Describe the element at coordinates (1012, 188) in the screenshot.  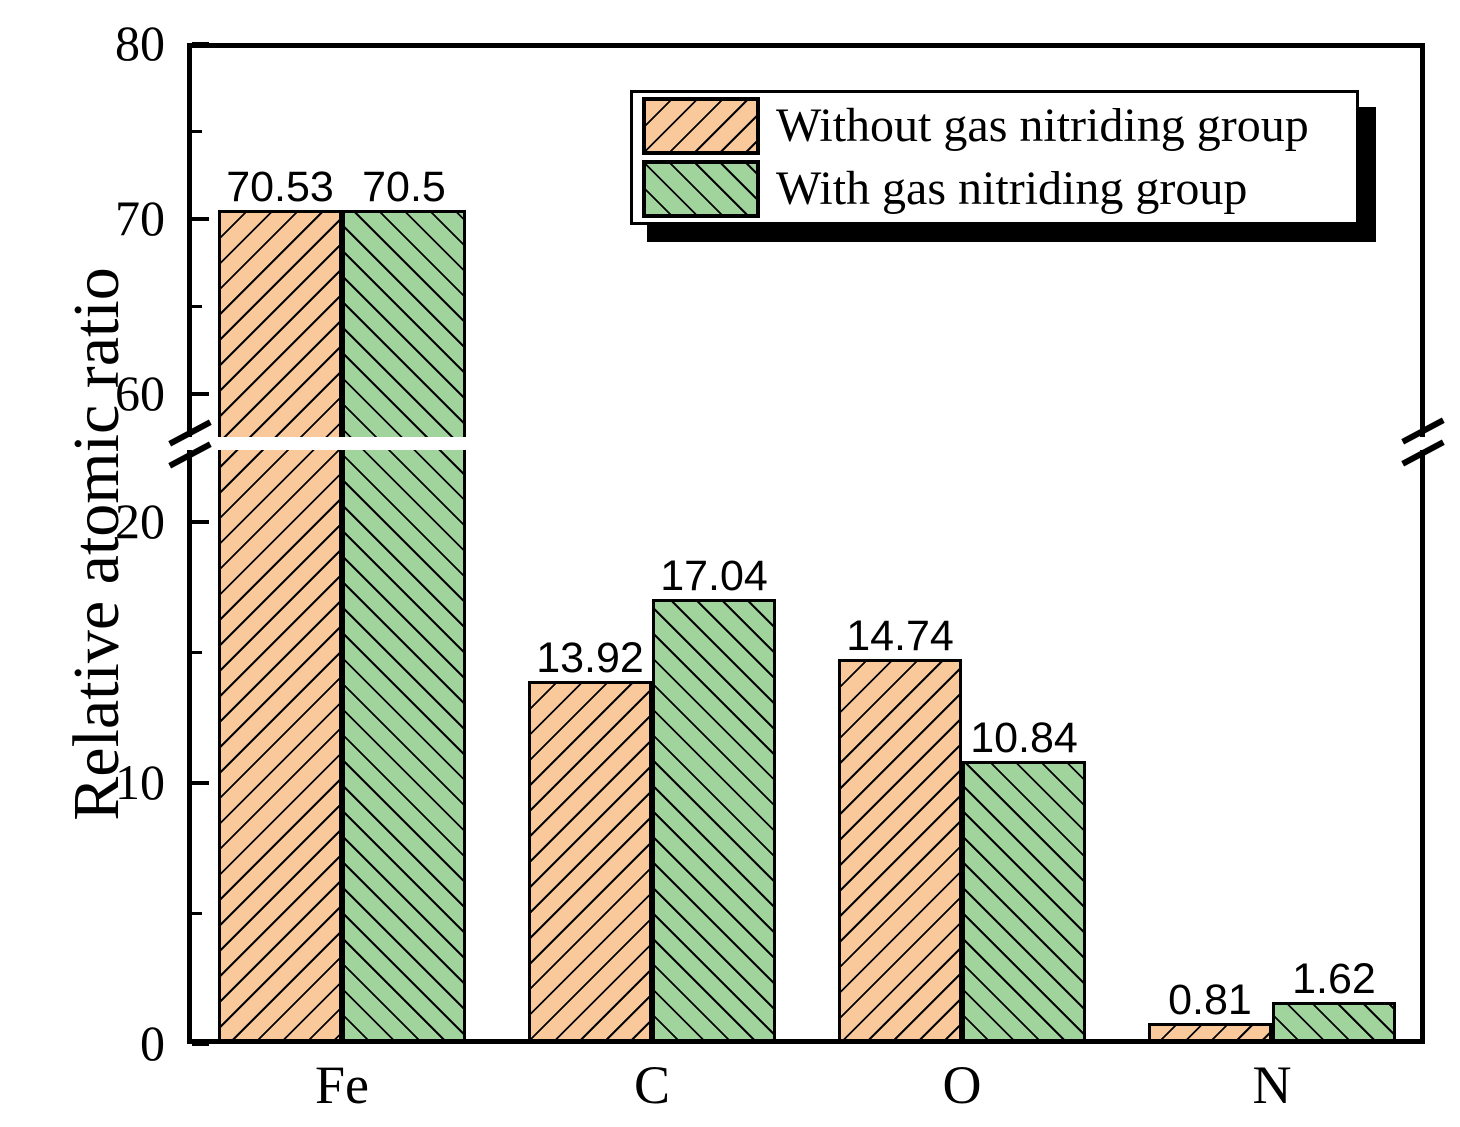
I see `legend-label: With gas nitriding group` at that location.